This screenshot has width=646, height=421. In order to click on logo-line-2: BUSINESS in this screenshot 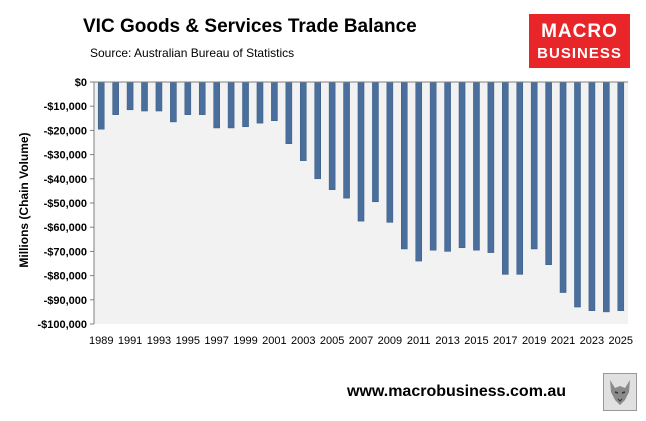, I will do `click(579, 53)`.